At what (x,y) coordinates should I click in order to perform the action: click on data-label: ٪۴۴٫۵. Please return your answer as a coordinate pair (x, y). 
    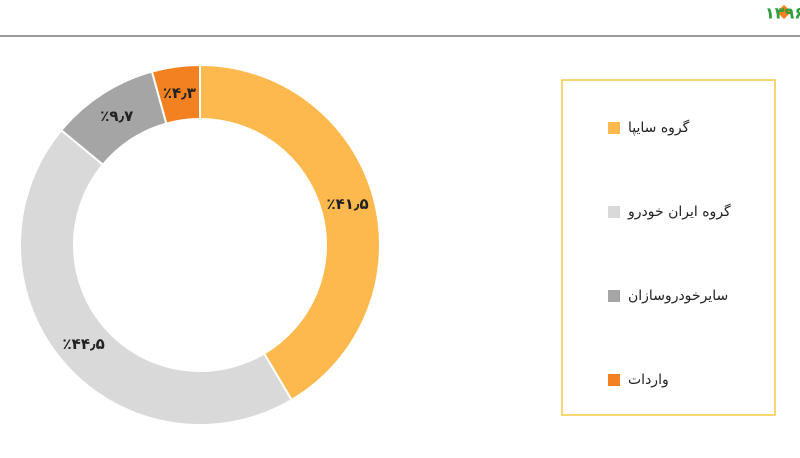
    Looking at the image, I should click on (84, 344).